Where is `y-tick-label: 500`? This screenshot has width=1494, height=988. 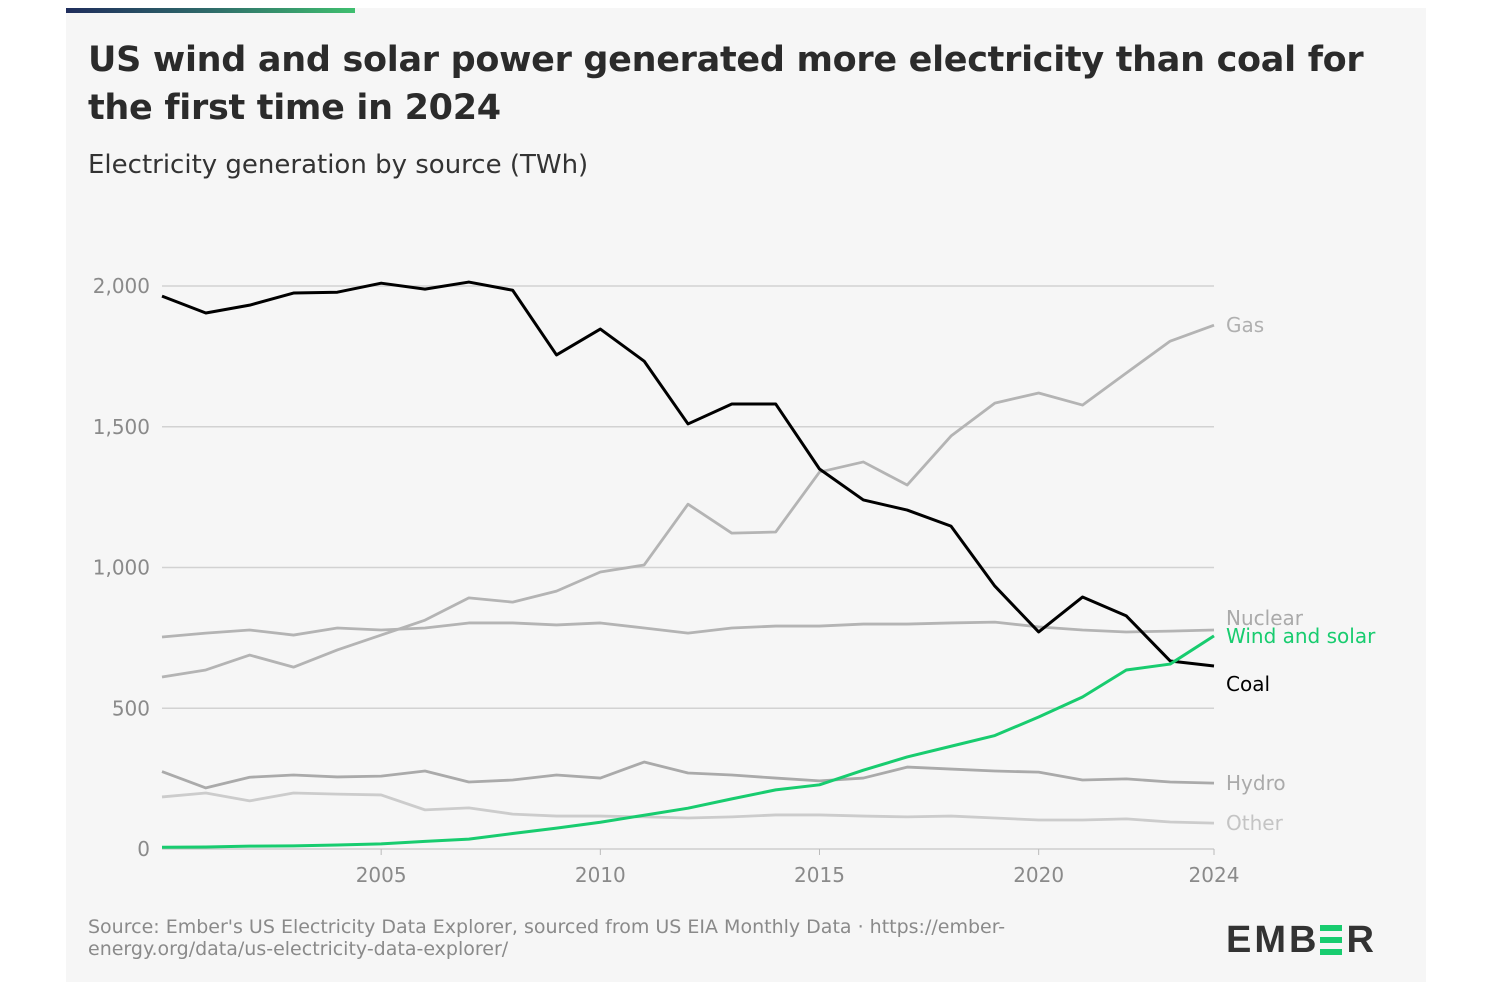
y-tick-label: 500 is located at coordinates (131, 708).